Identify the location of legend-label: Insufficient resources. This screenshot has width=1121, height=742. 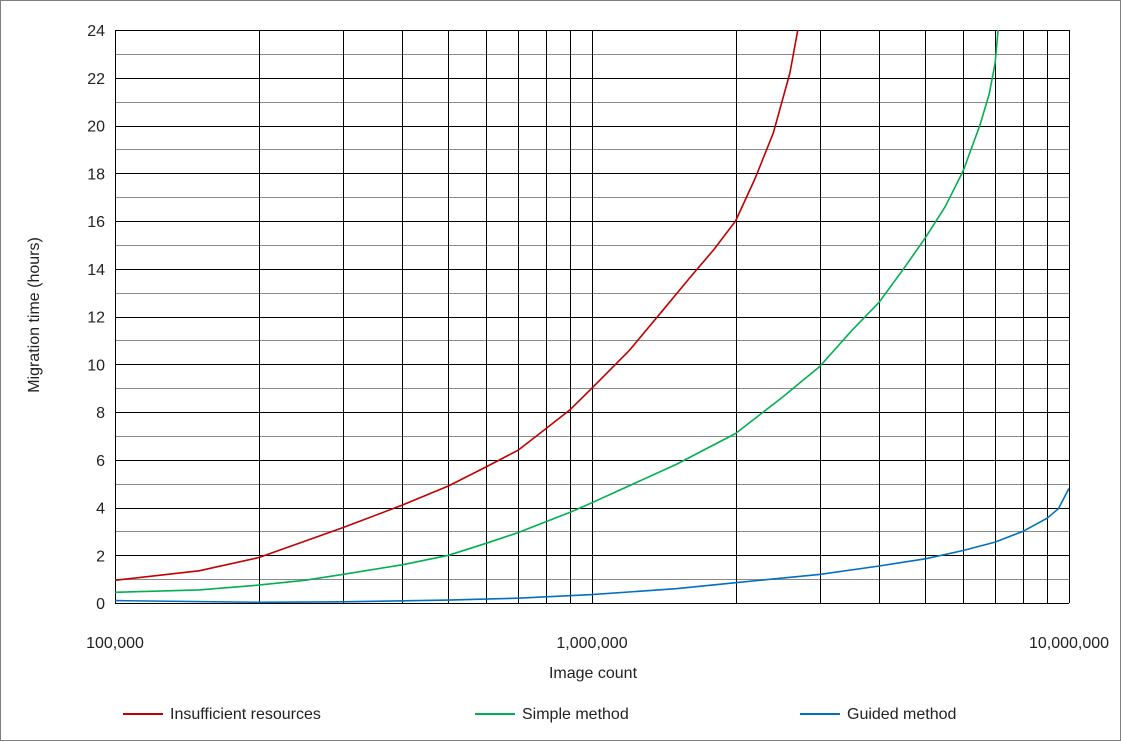
(245, 714).